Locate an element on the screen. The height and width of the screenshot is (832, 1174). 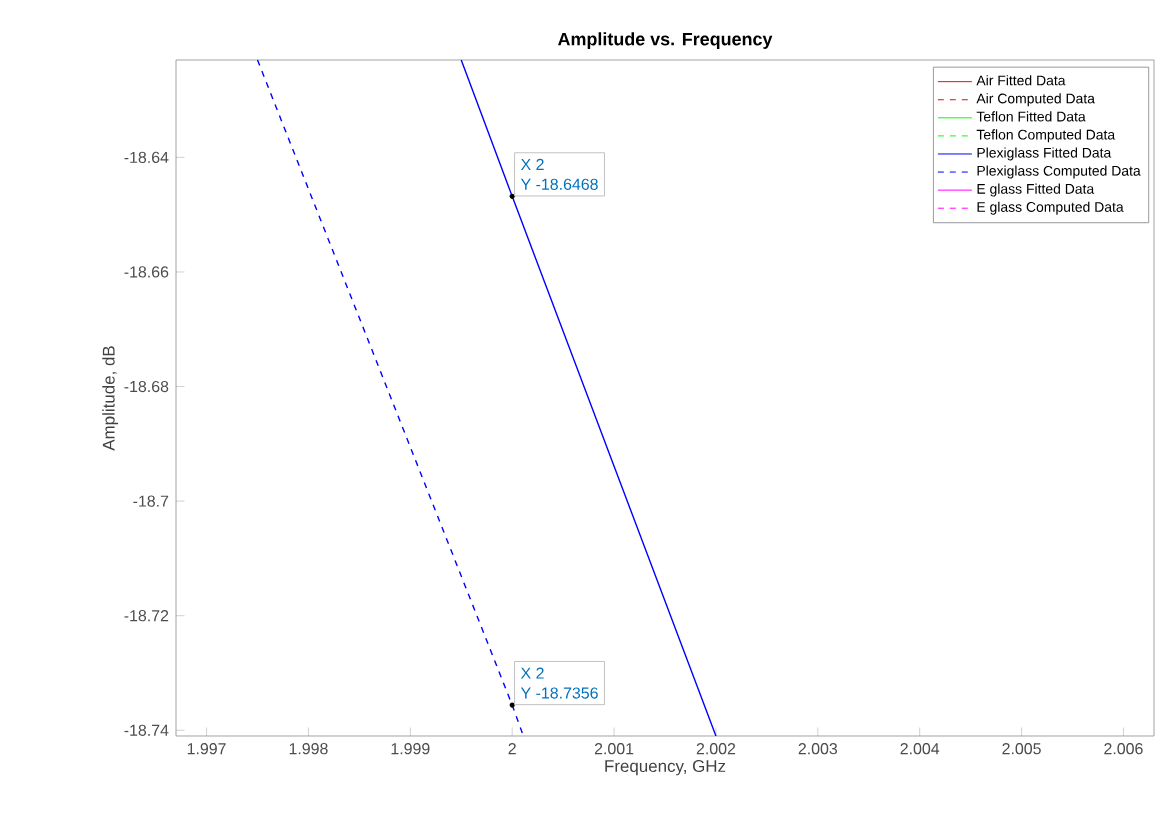
chart-title: Amplitude vs. Frequency is located at coordinates (665, 40).